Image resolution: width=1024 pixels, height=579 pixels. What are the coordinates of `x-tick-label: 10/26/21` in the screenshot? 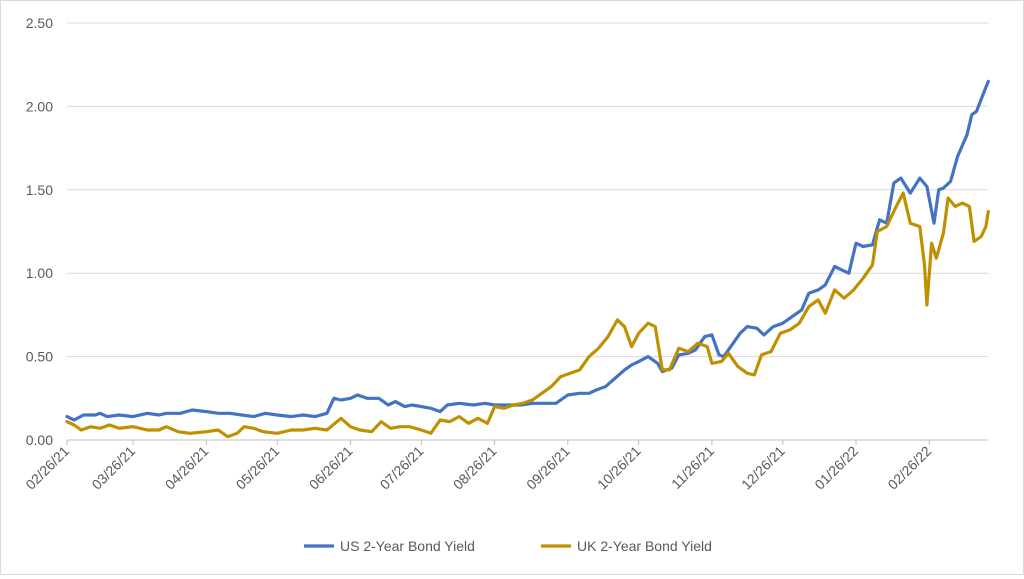 It's located at (619, 468).